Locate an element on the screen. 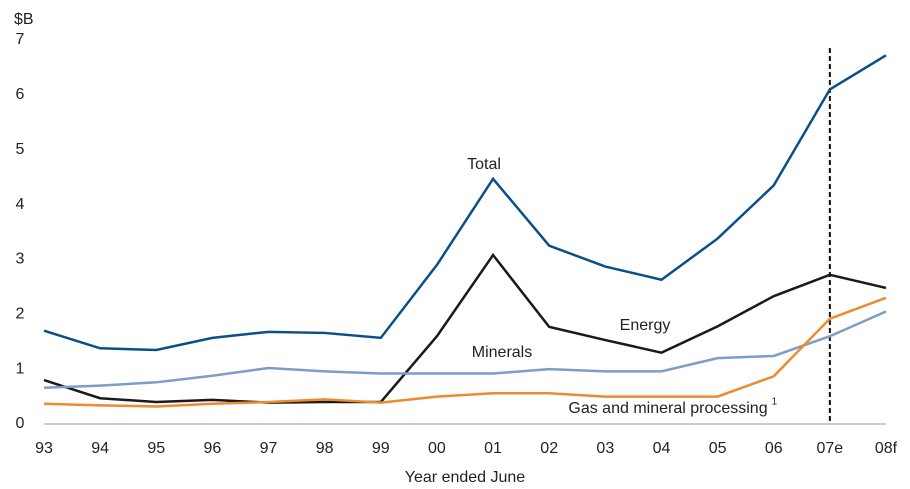 Image resolution: width=910 pixels, height=489 pixels. y-axis-label: $B is located at coordinates (24, 19).